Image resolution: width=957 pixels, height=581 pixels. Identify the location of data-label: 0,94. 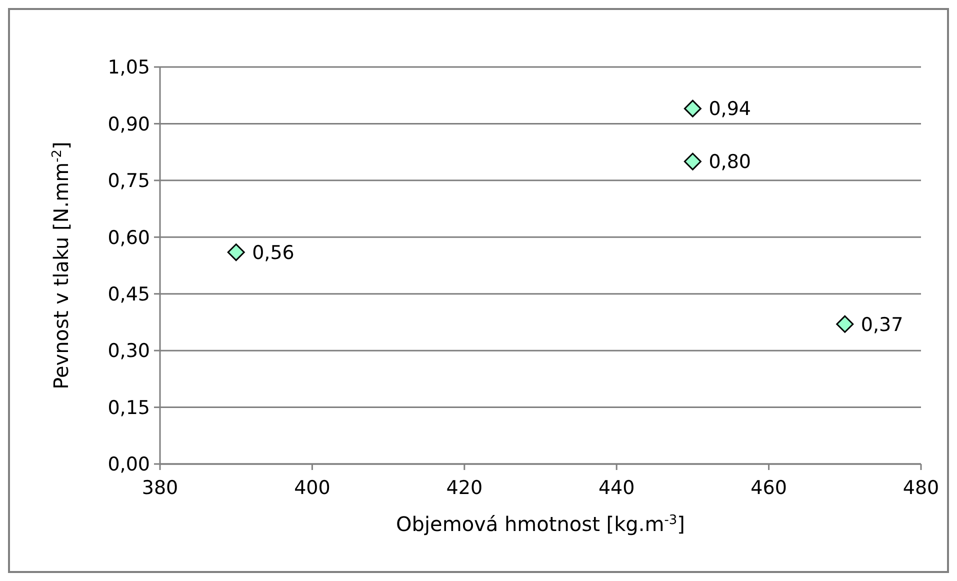
(730, 109).